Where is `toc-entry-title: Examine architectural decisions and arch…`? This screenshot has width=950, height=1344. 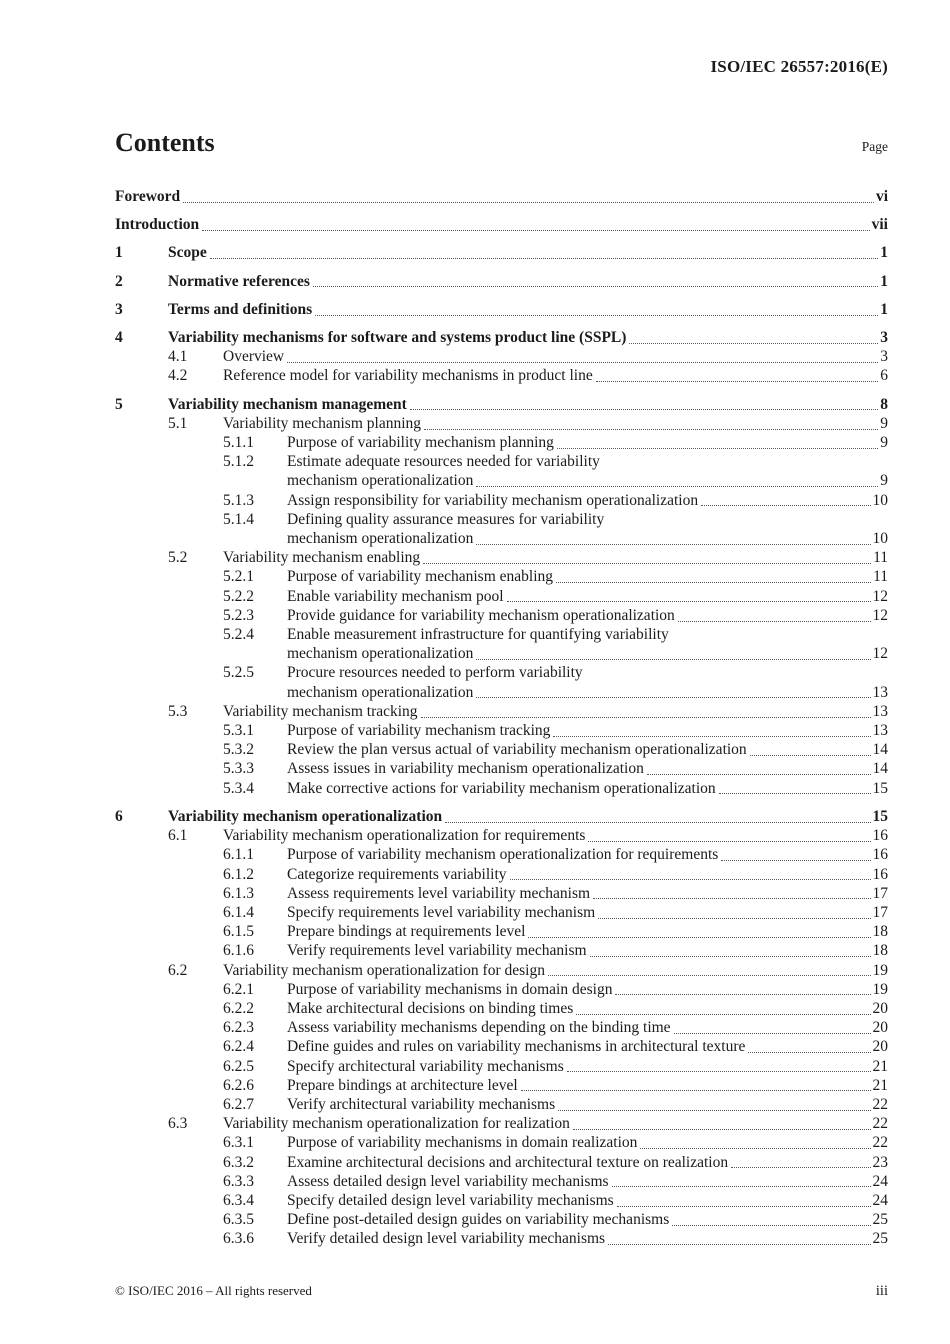 toc-entry-title: Examine architectural decisions and arch… is located at coordinates (508, 1162).